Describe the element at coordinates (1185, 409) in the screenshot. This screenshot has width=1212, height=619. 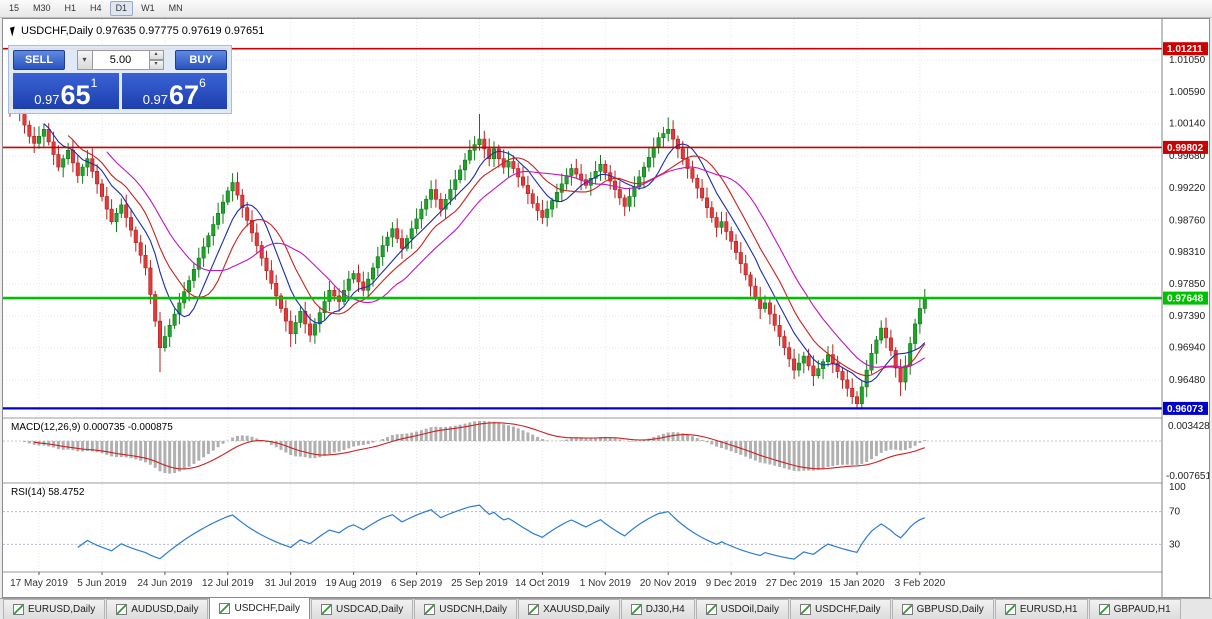
I see `svg-text: 0.96073` at that location.